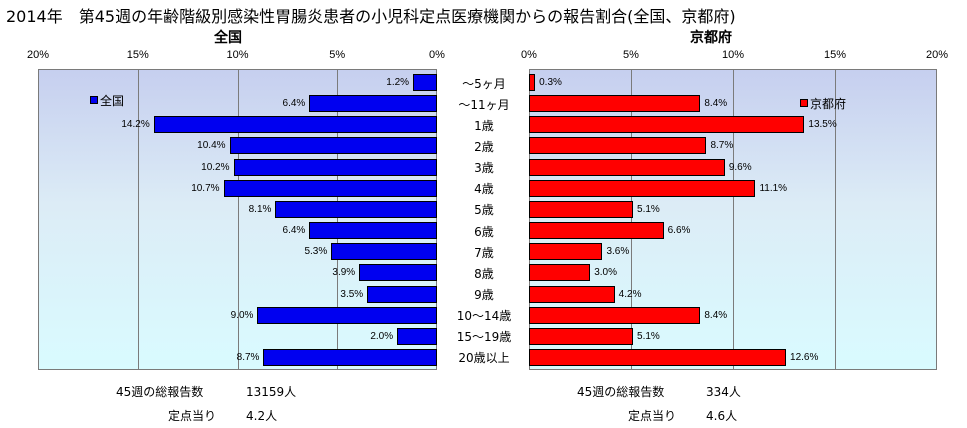 This screenshot has height=428, width=967. I want to click on national-panel-title: 全国, so click(228, 38).